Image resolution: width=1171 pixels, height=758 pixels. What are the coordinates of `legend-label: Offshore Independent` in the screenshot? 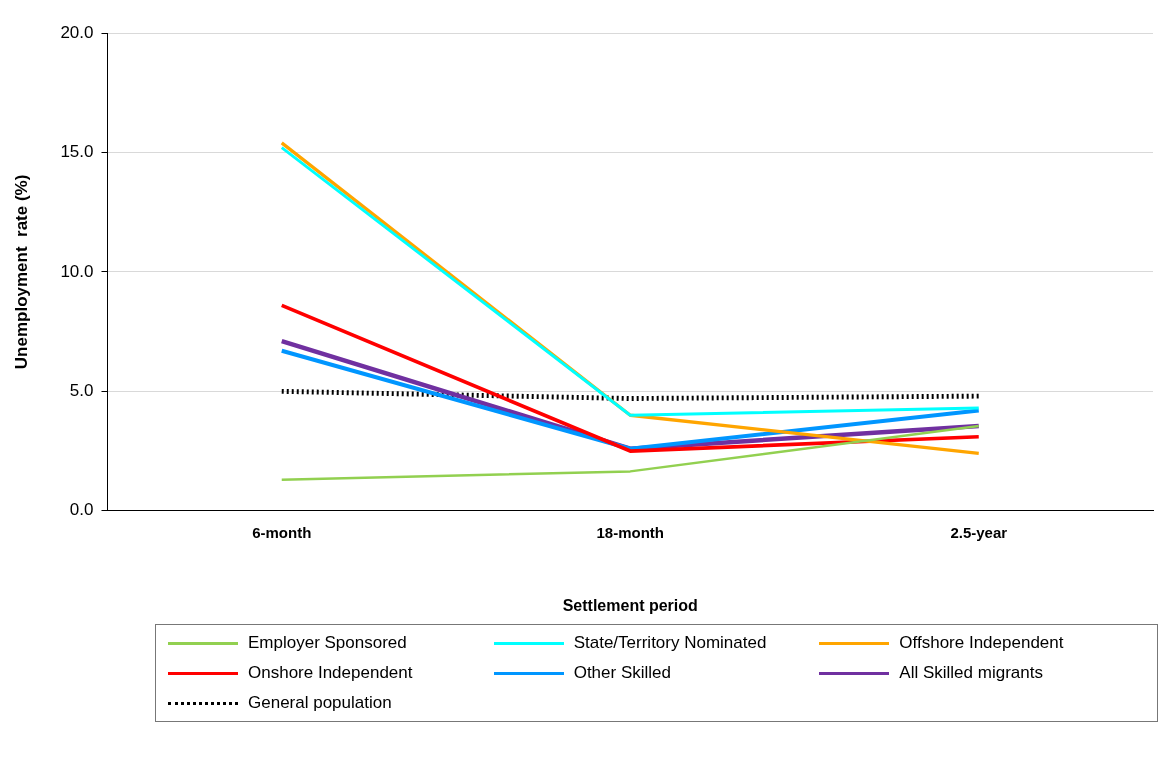 It's located at (981, 643).